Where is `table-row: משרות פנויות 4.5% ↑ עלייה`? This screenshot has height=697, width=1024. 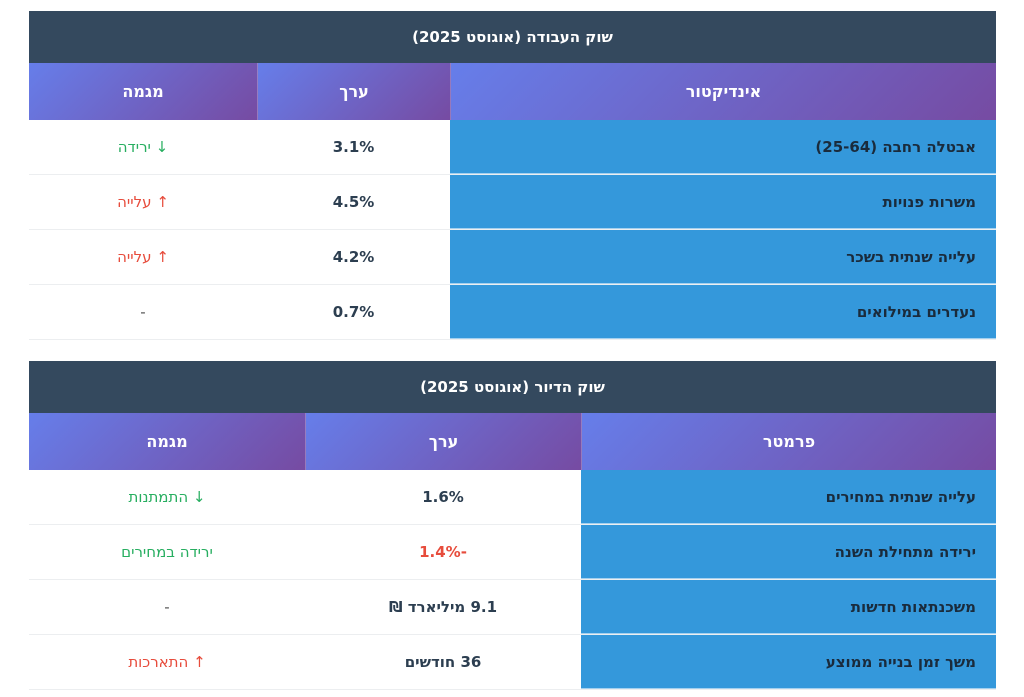 table-row: משרות פנויות 4.5% ↑ עלייה is located at coordinates (512, 202).